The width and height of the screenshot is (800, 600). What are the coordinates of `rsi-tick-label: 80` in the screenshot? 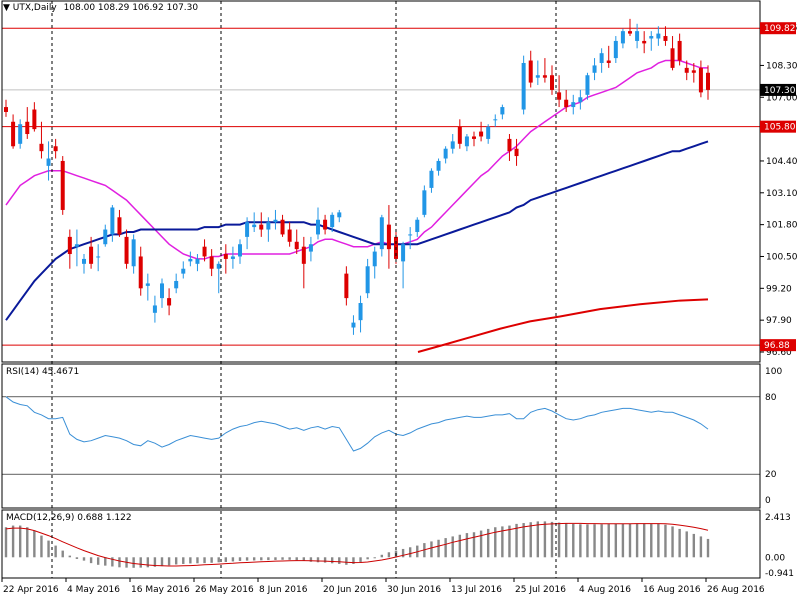 It's located at (771, 398).